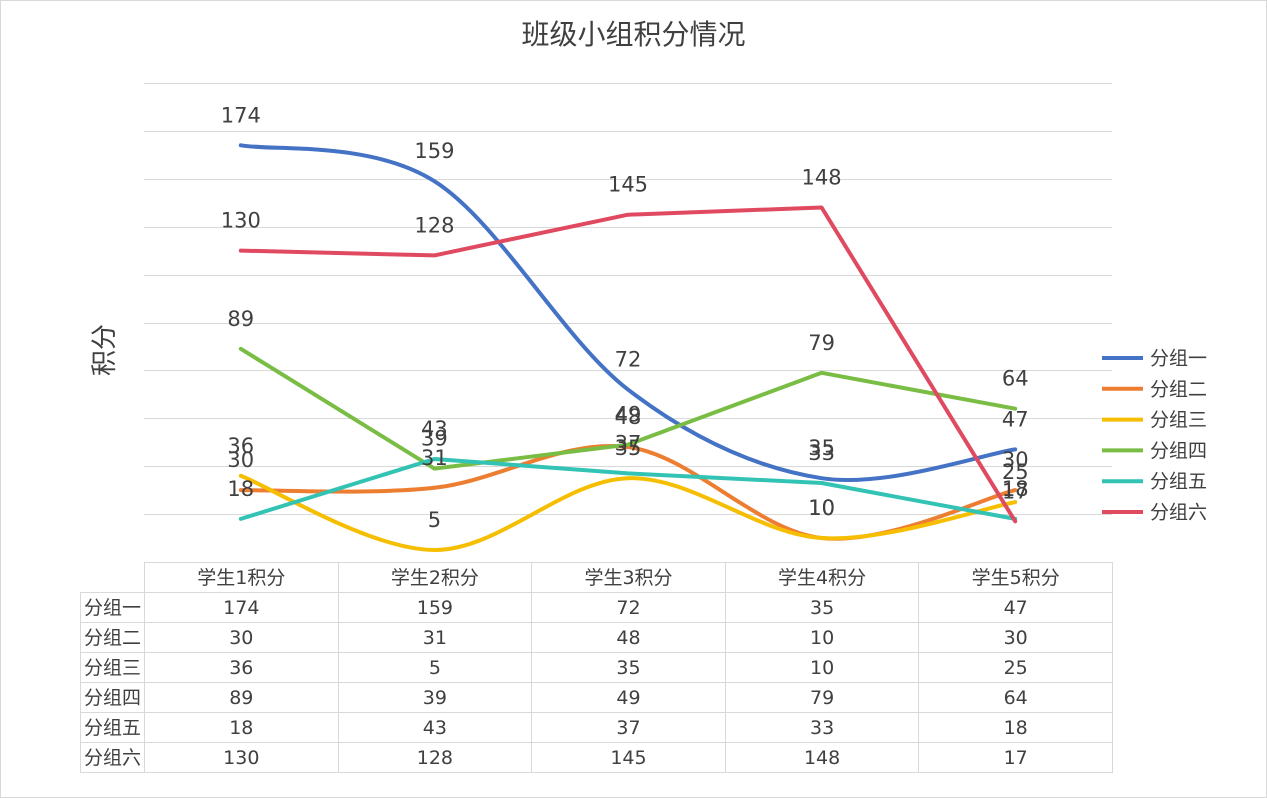  Describe the element at coordinates (112, 637) in the screenshot. I see `table-row-header: 分组二` at that location.